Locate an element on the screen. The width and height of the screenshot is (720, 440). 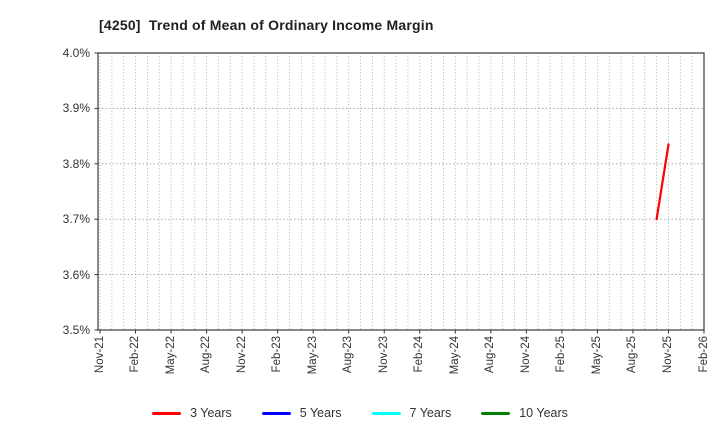
legend-item-3-years: 3 Years is located at coordinates (192, 413).